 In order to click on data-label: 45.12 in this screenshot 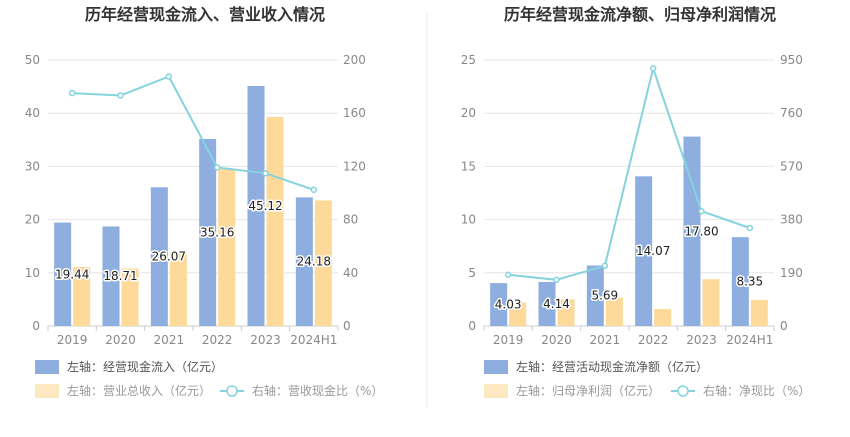, I will do `click(265, 206)`.